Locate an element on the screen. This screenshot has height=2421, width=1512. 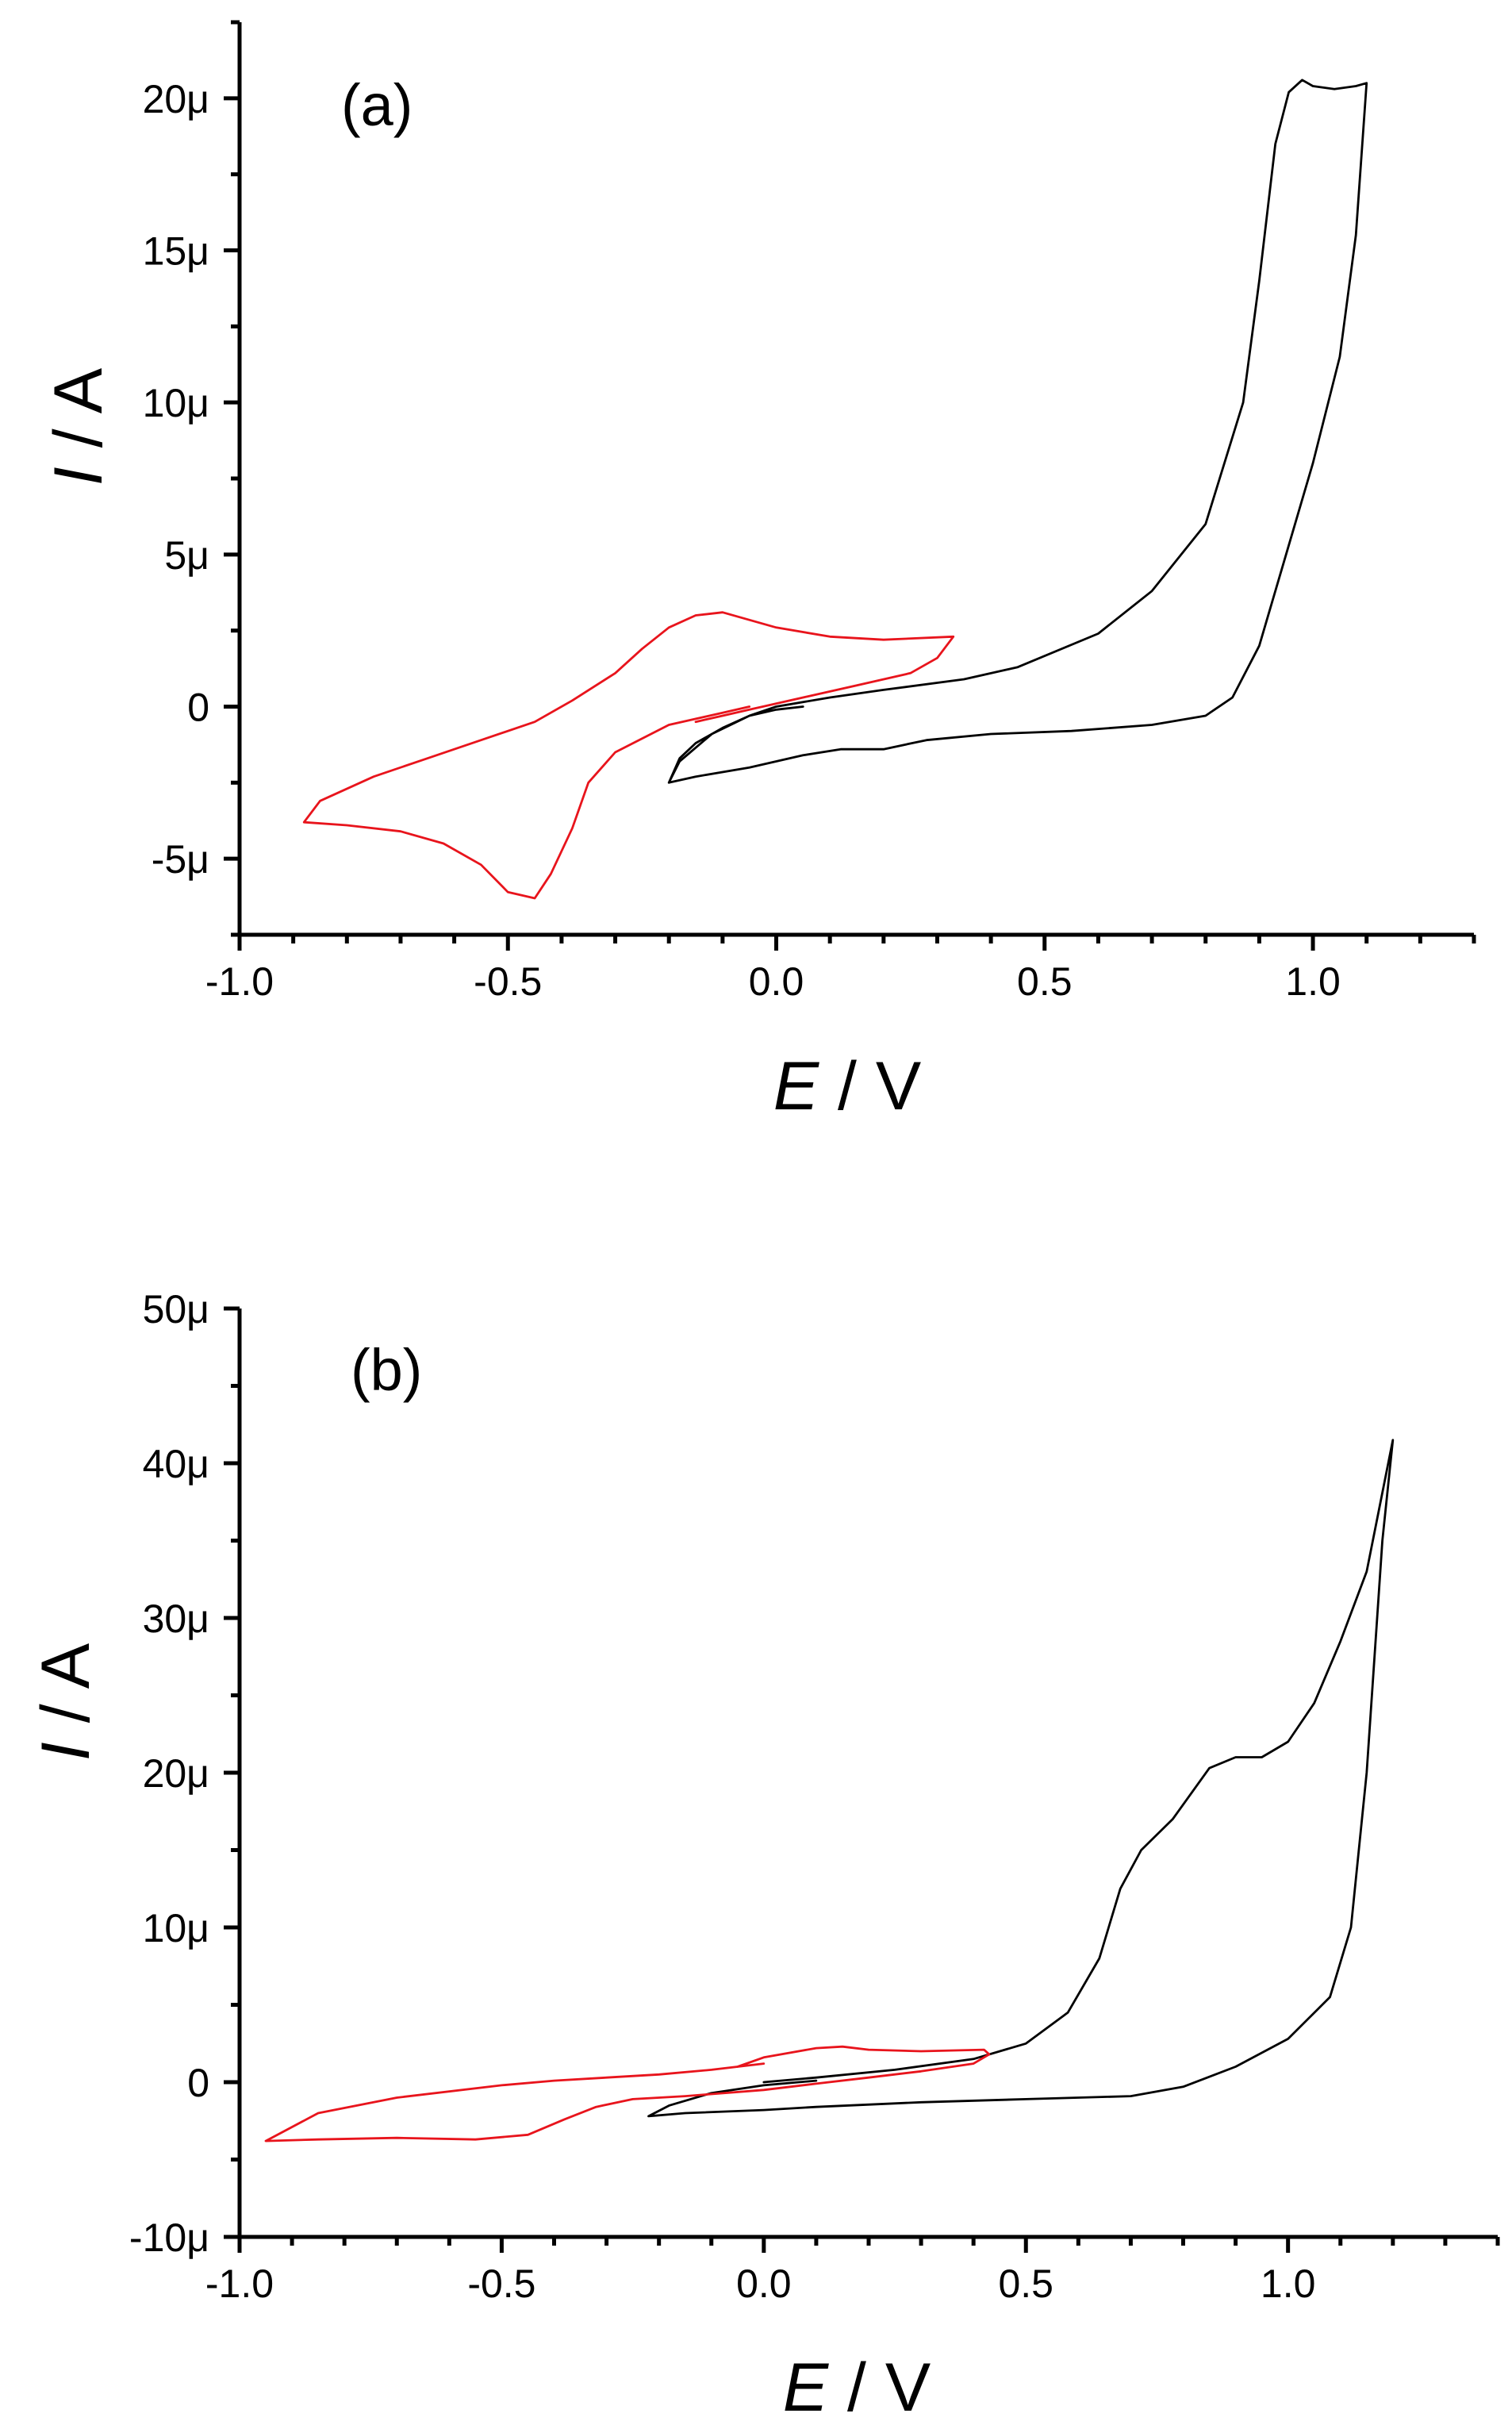
y-tick-label-b: -10μ is located at coordinates (169, 2237).